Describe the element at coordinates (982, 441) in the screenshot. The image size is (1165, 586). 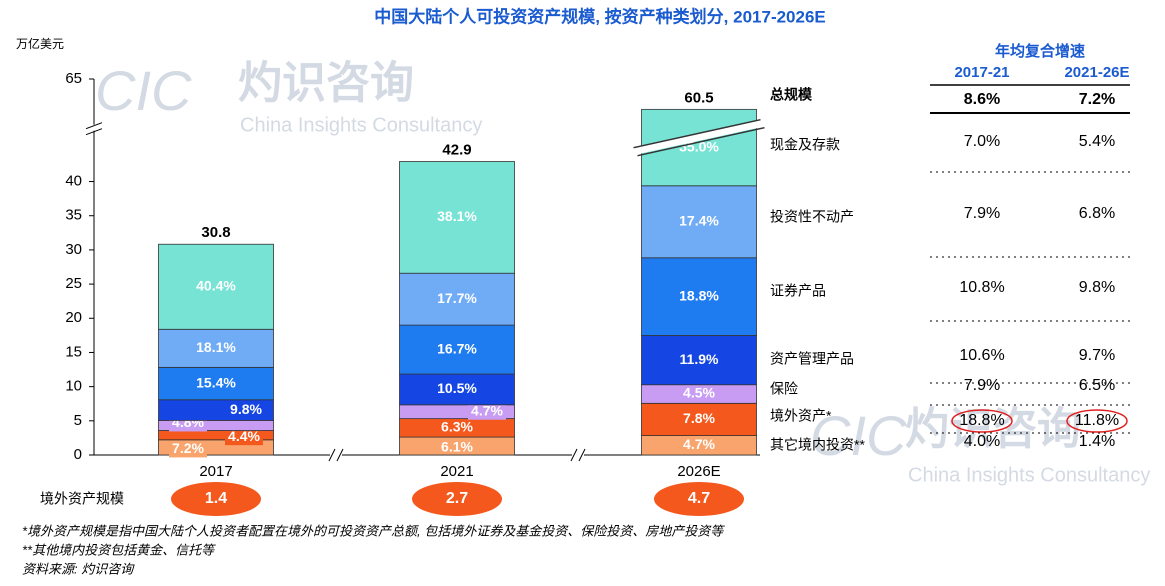
I see `cagr-value: 4.0%` at that location.